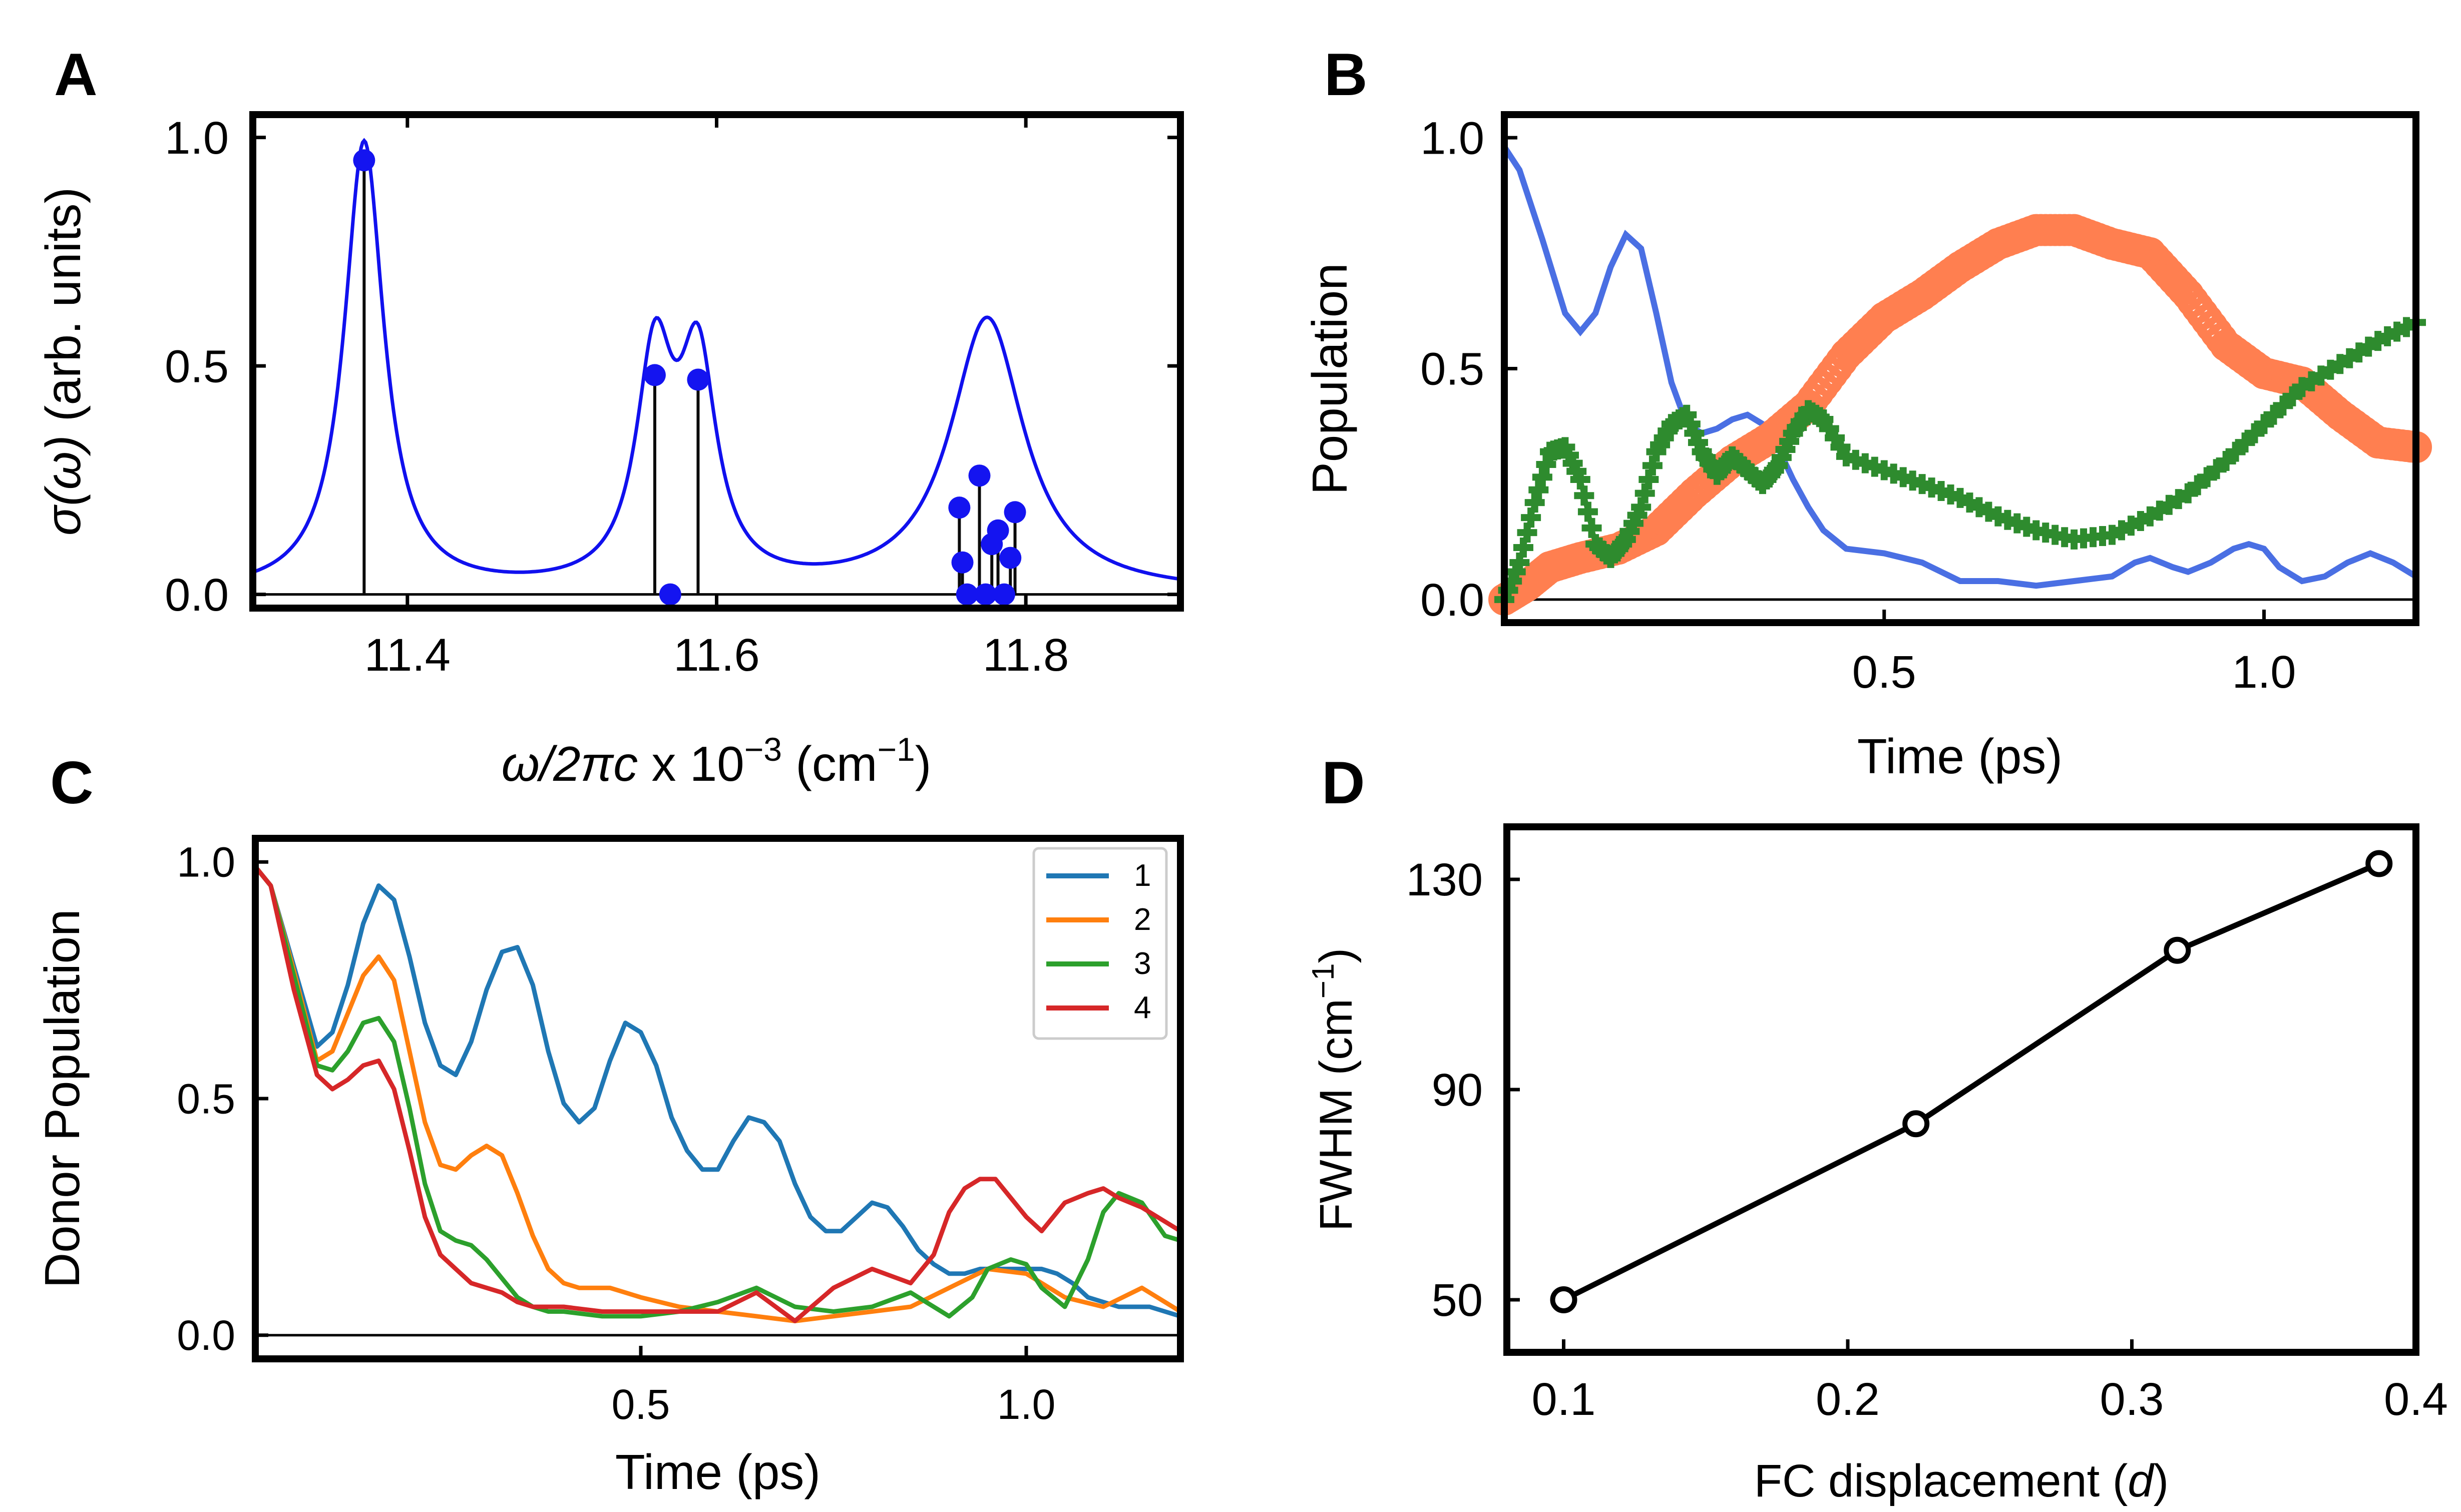  I want to click on series-line-fwhm, so click(1971, 1081).